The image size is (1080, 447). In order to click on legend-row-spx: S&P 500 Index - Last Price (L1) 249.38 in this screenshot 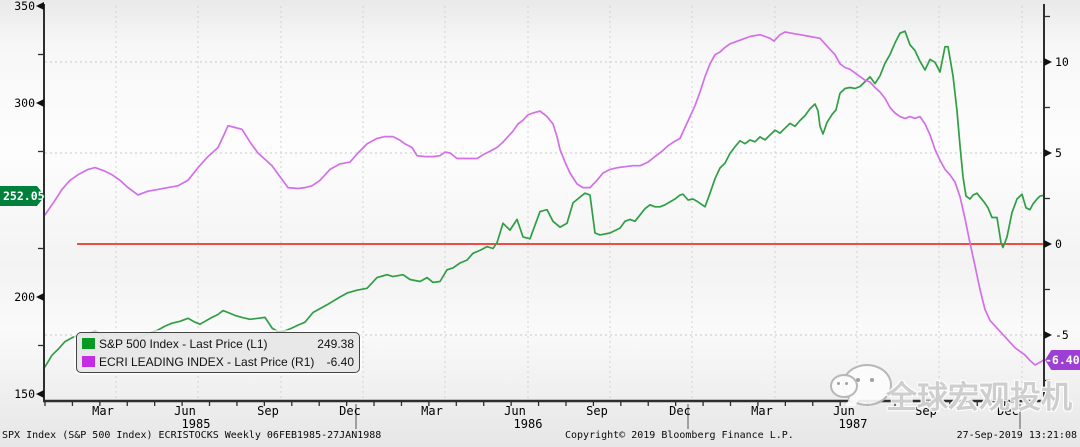, I will do `click(218, 344)`.